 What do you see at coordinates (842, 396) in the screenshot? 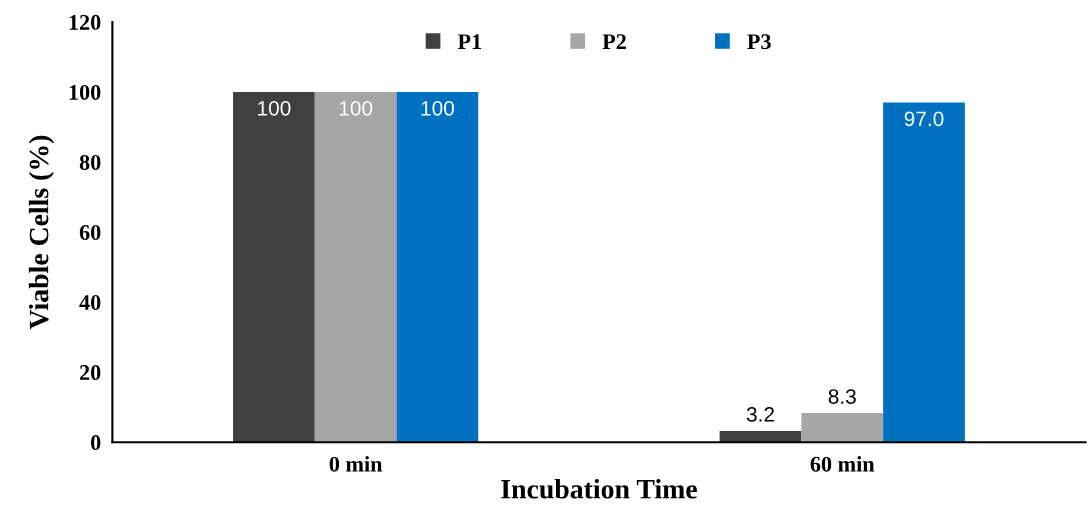
I see `data-label: 8.3` at bounding box center [842, 396].